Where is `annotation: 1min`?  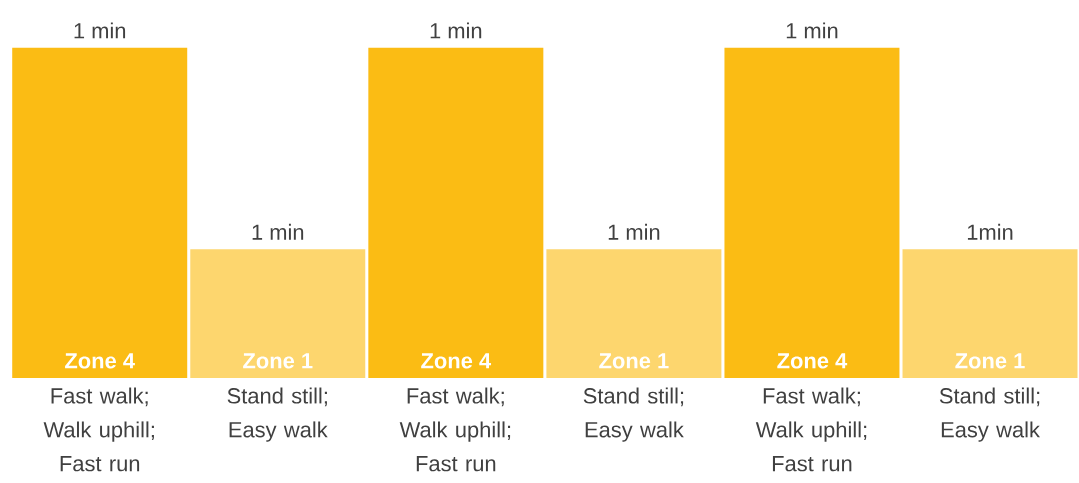
annotation: 1min is located at coordinates (990, 231).